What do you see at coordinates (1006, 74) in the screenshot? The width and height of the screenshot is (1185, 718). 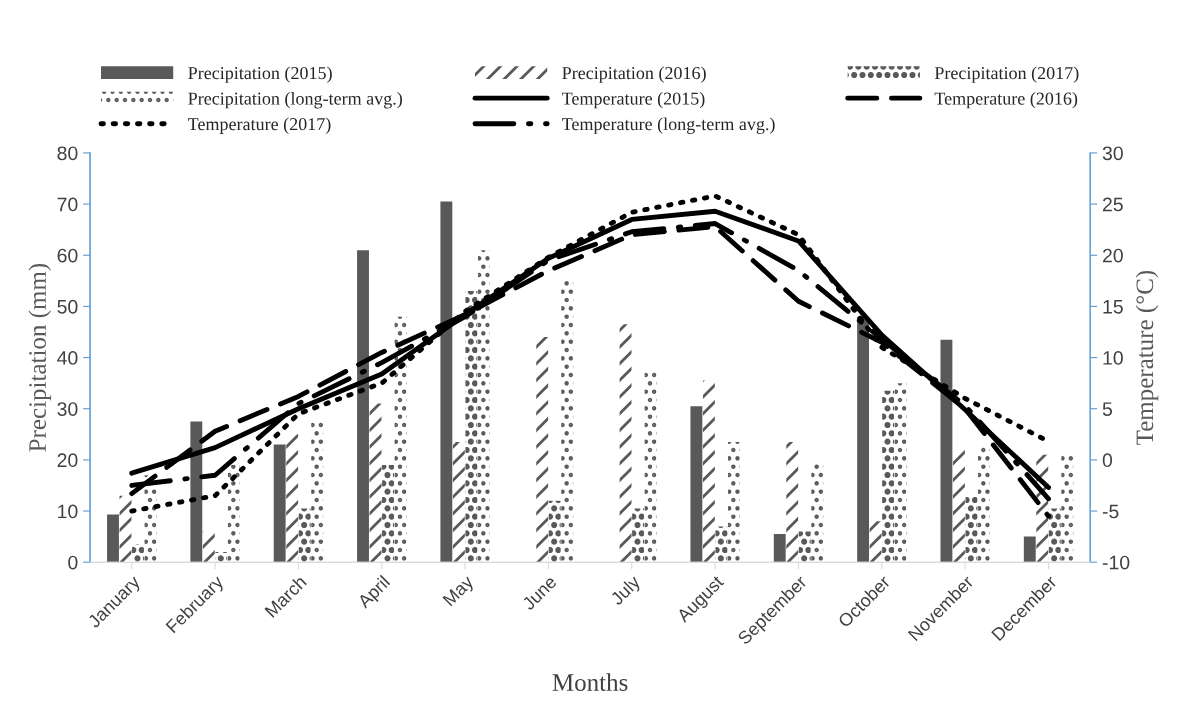 I see `legend-label: Precipitation (2017)` at bounding box center [1006, 74].